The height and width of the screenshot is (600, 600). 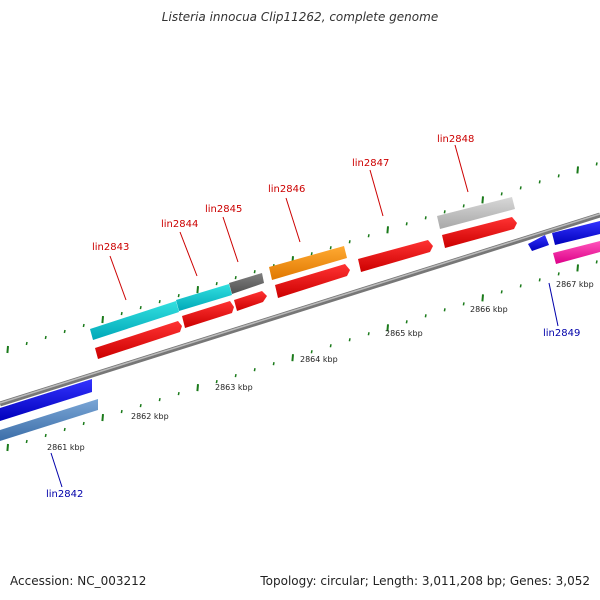 I want to click on accession-text: Accession: NC_003212, so click(x=78, y=581).